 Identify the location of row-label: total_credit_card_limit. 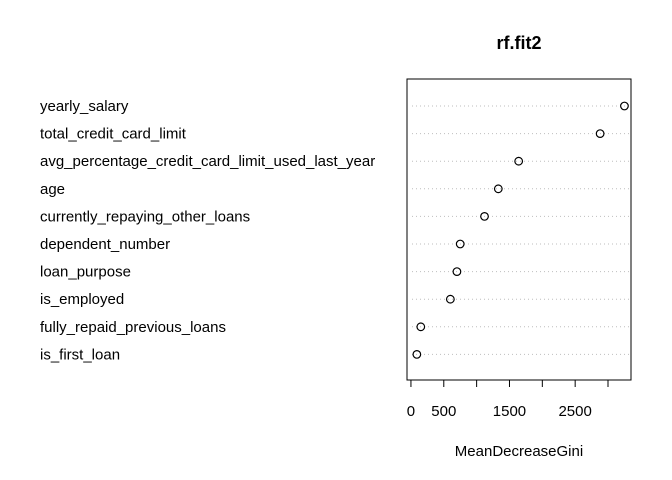
(113, 134).